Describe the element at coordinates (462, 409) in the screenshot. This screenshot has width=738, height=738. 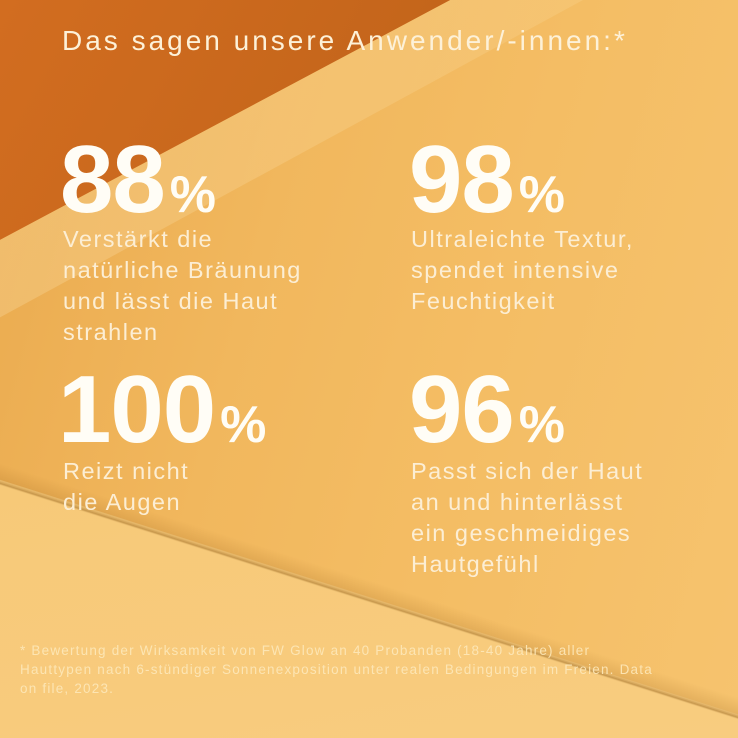
I see `stat-number: 96` at that location.